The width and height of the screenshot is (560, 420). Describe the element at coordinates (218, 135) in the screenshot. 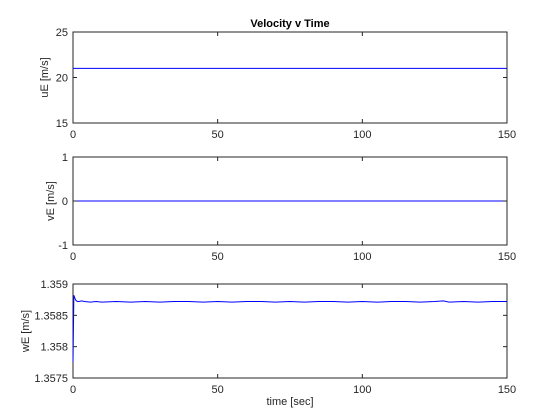

I see `x-tick-label-ue-1: 50` at that location.